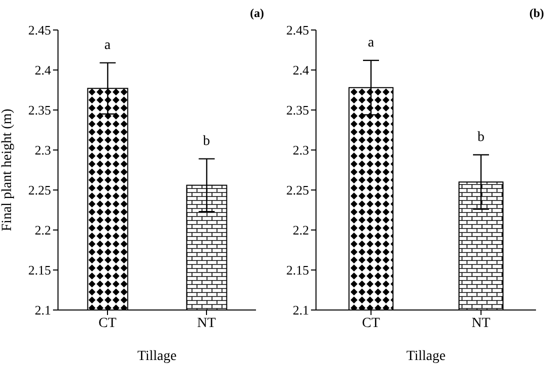 The image size is (550, 390). What do you see at coordinates (7, 170) in the screenshot?
I see `y-axis-title: Final plant height (m)` at bounding box center [7, 170].